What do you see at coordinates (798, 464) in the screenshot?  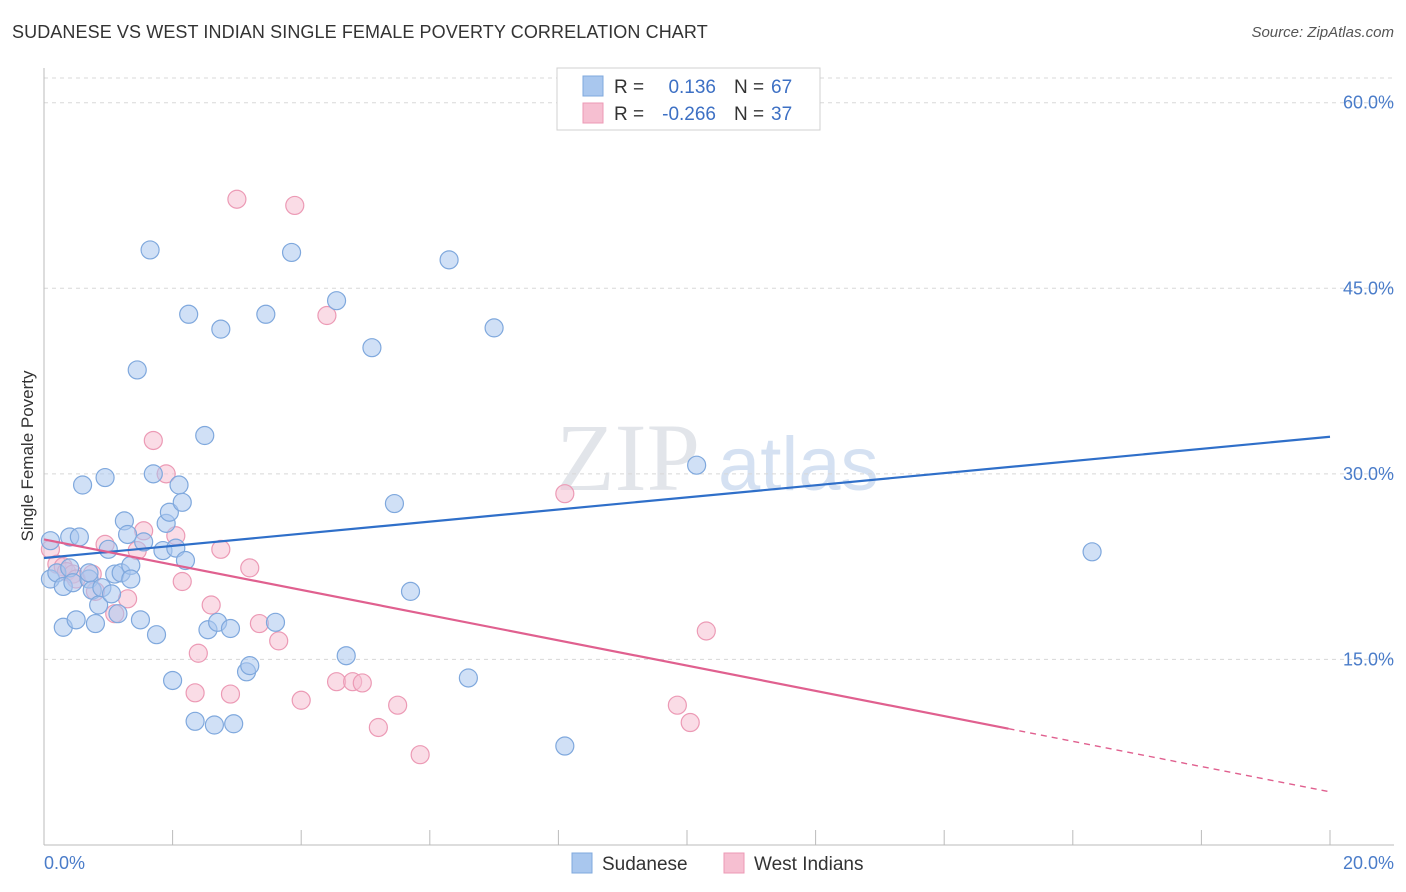 I see `watermark-atlas: atlas` at bounding box center [798, 464].